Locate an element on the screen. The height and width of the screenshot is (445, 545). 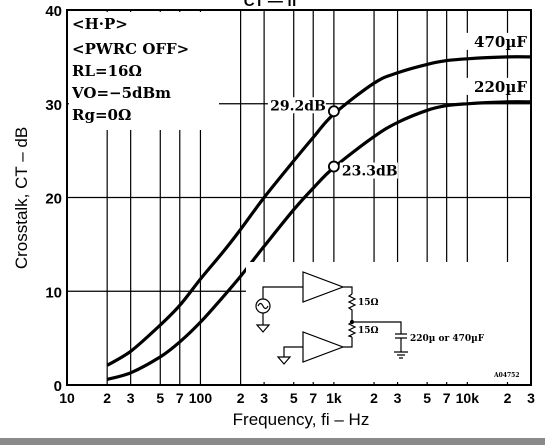
series-label: 220µF is located at coordinates (500, 87).